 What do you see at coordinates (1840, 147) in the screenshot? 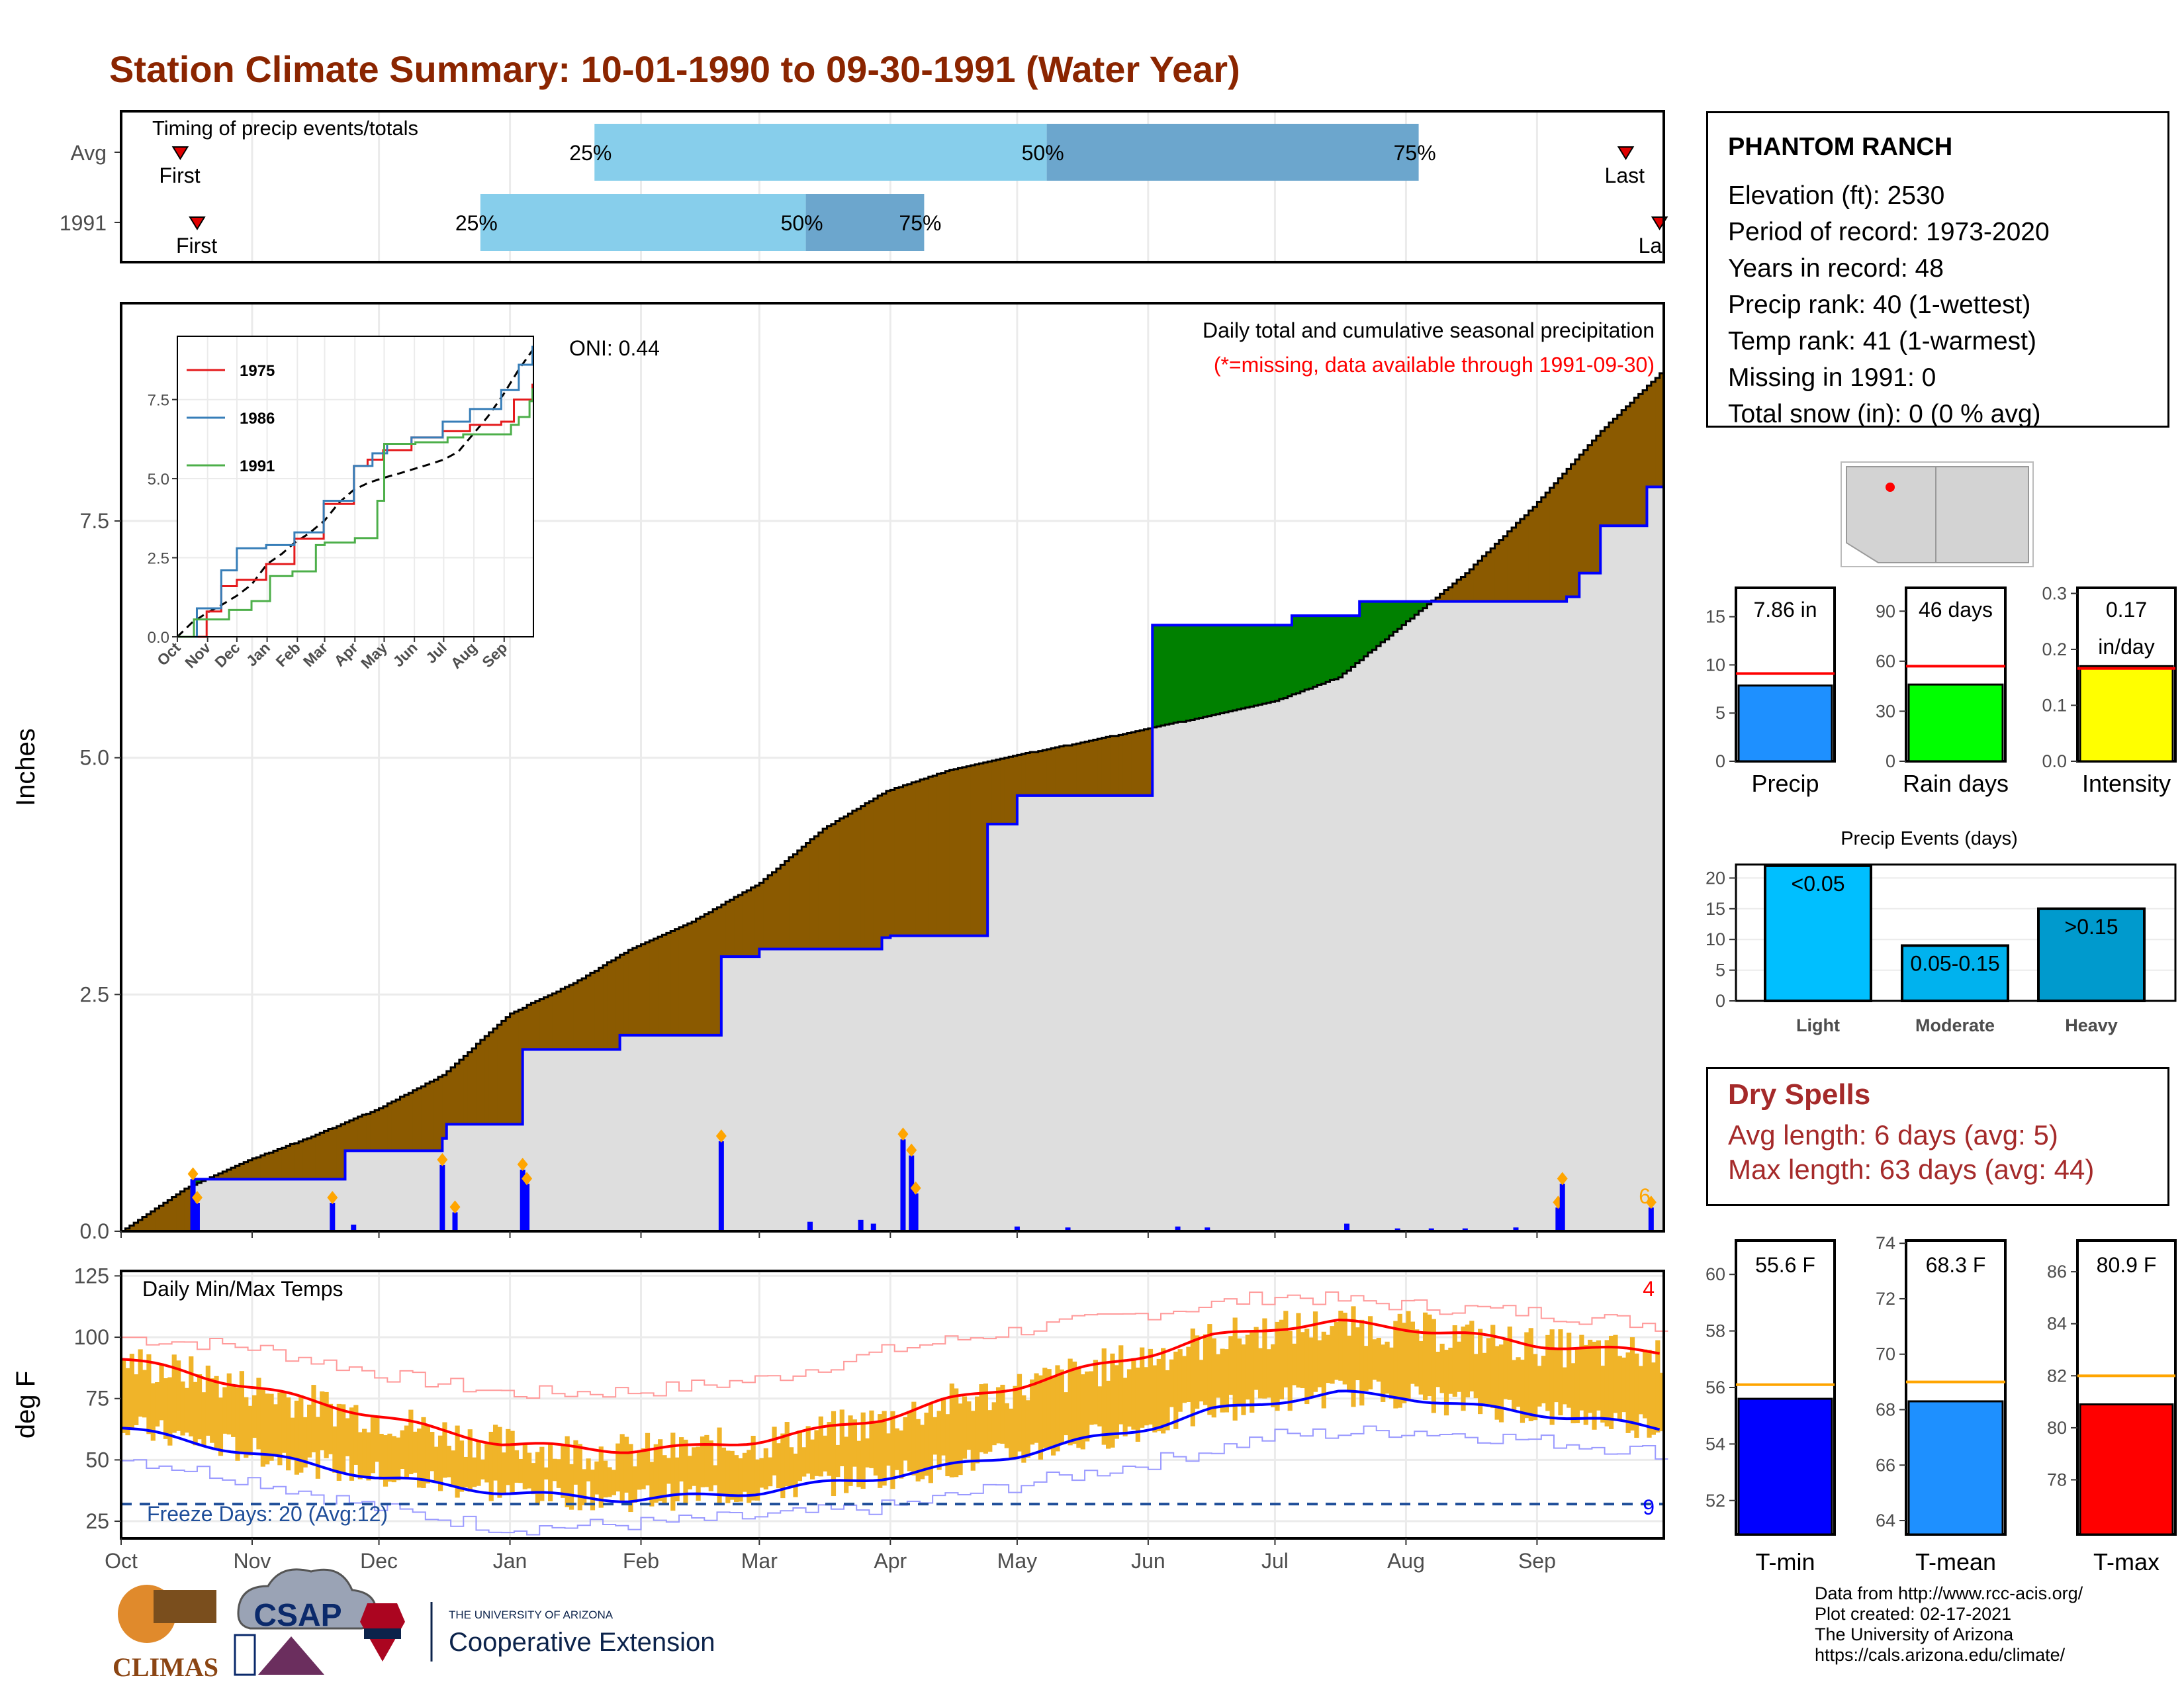
I see `station-name: PHANTOM RANCH` at bounding box center [1840, 147].